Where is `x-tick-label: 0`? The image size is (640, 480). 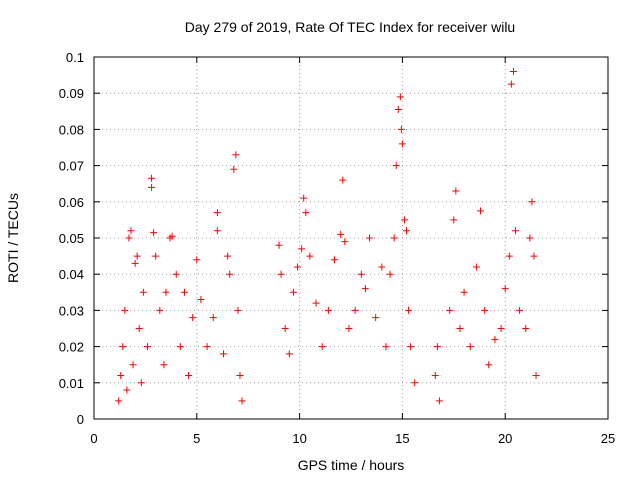 x-tick-label: 0 is located at coordinates (93, 438).